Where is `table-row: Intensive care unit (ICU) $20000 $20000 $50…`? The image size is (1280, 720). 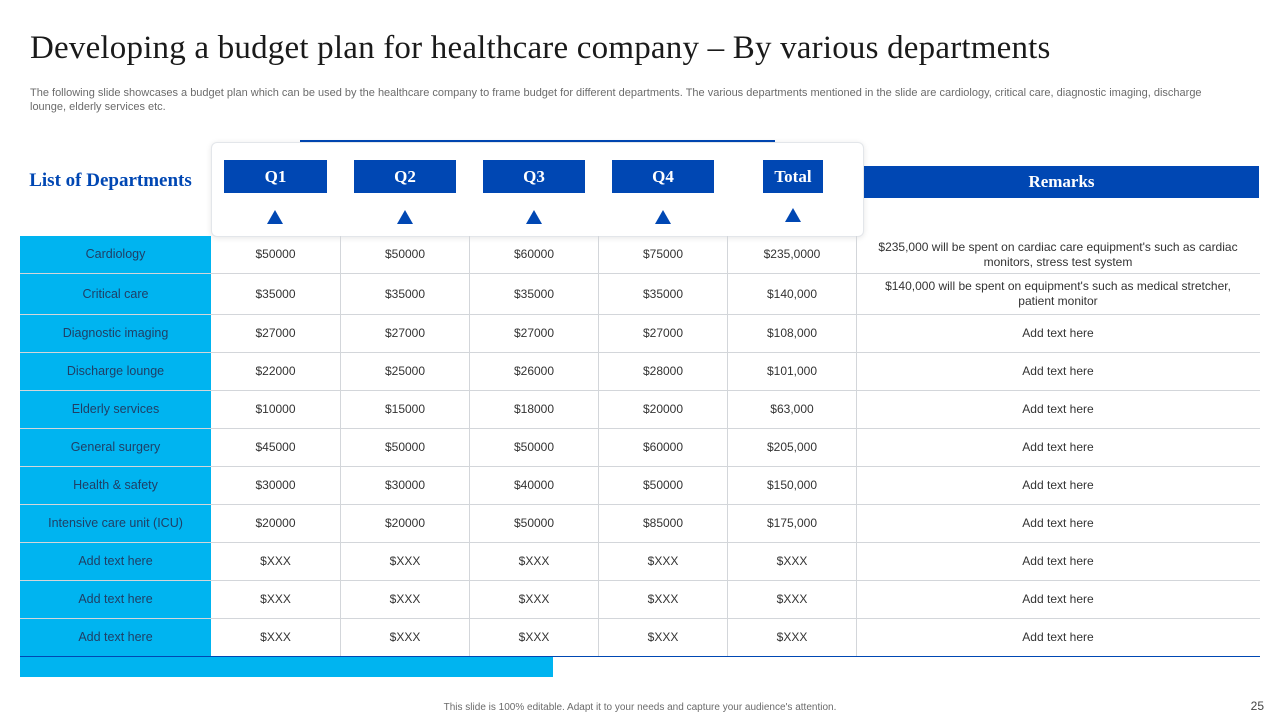 table-row: Intensive care unit (ICU) $20000 $20000 $50… is located at coordinates (640, 524).